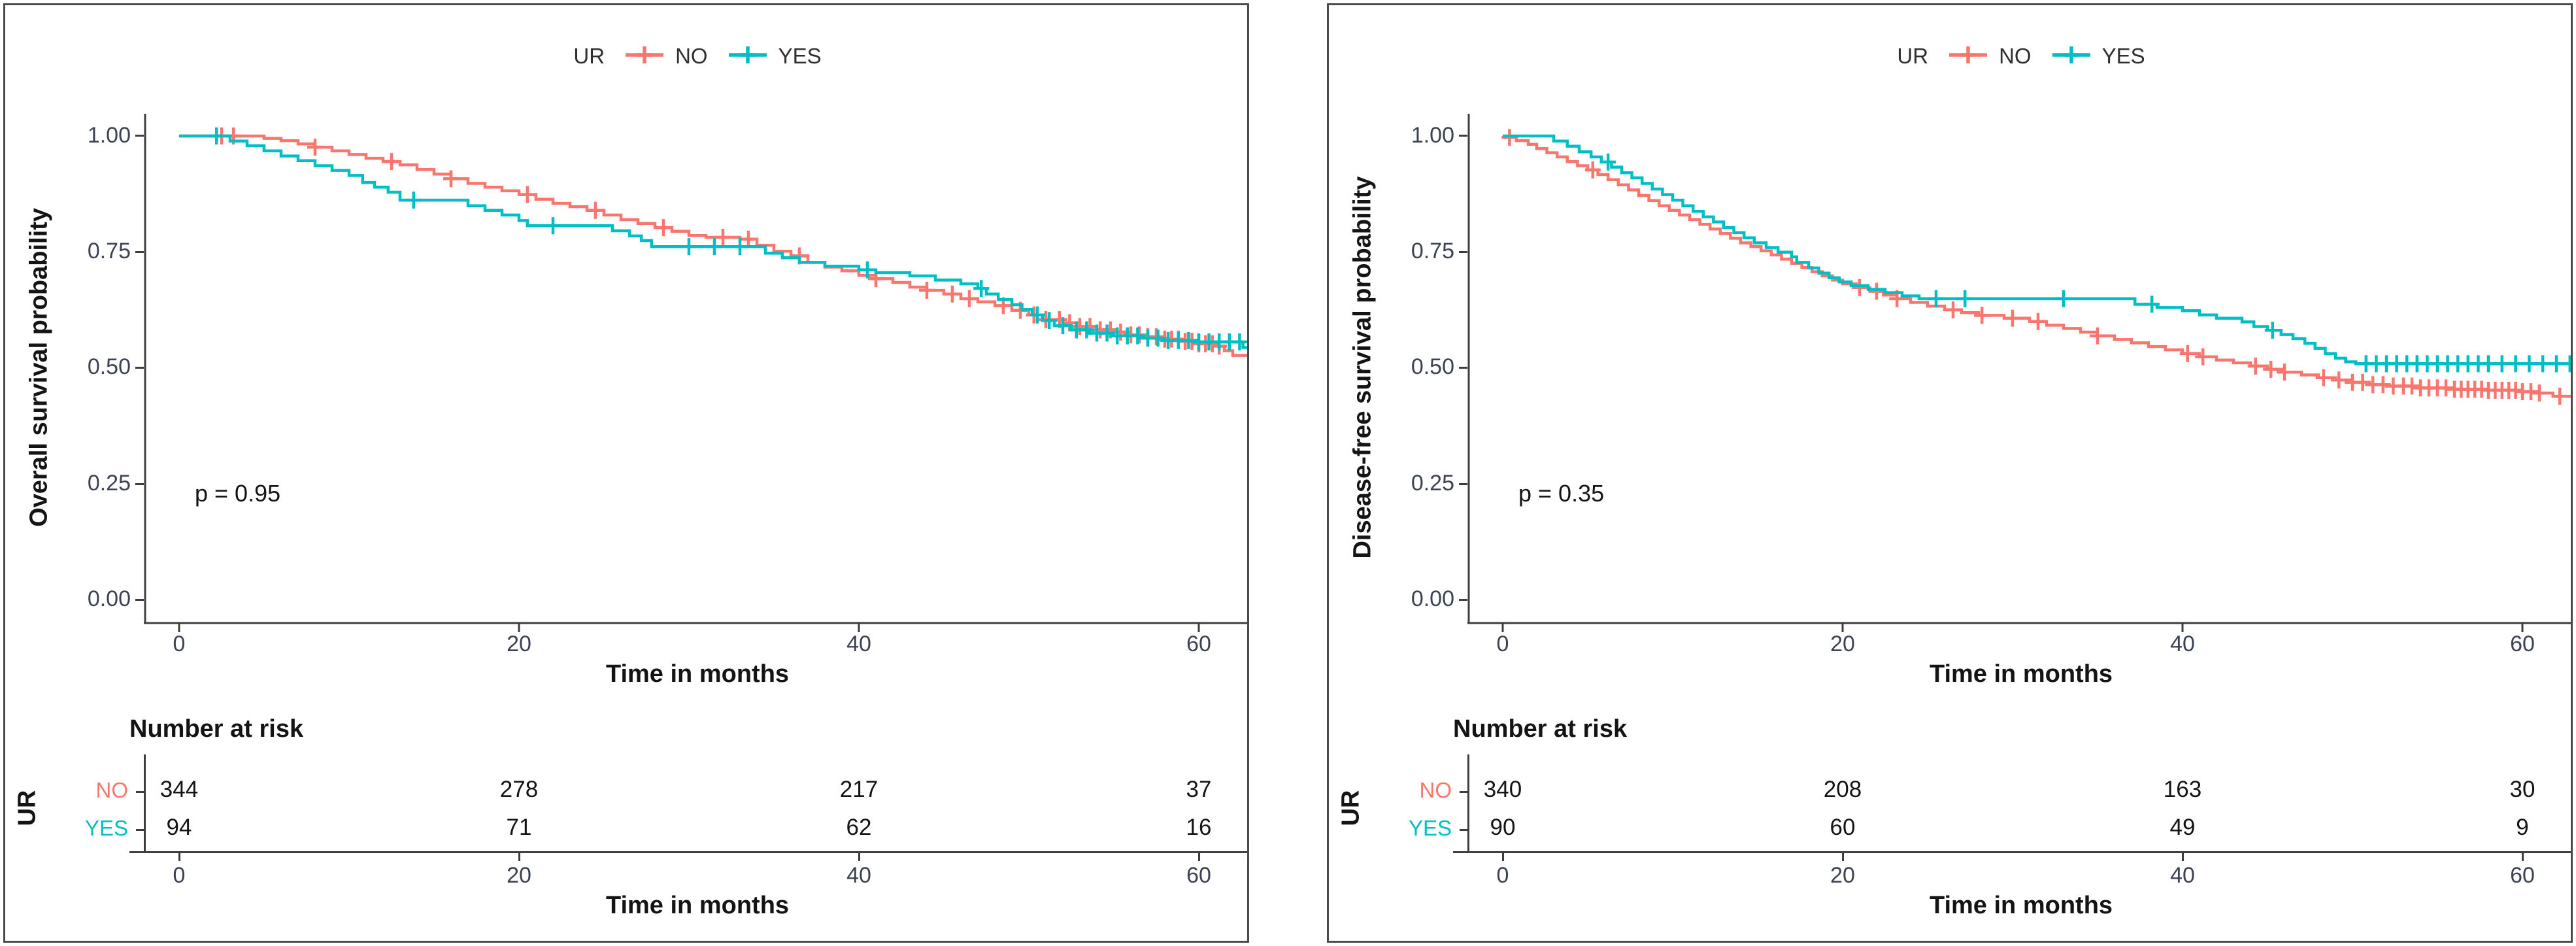 The image size is (2576, 946). What do you see at coordinates (1562, 493) in the screenshot?
I see `p-value: p = 0.35` at bounding box center [1562, 493].